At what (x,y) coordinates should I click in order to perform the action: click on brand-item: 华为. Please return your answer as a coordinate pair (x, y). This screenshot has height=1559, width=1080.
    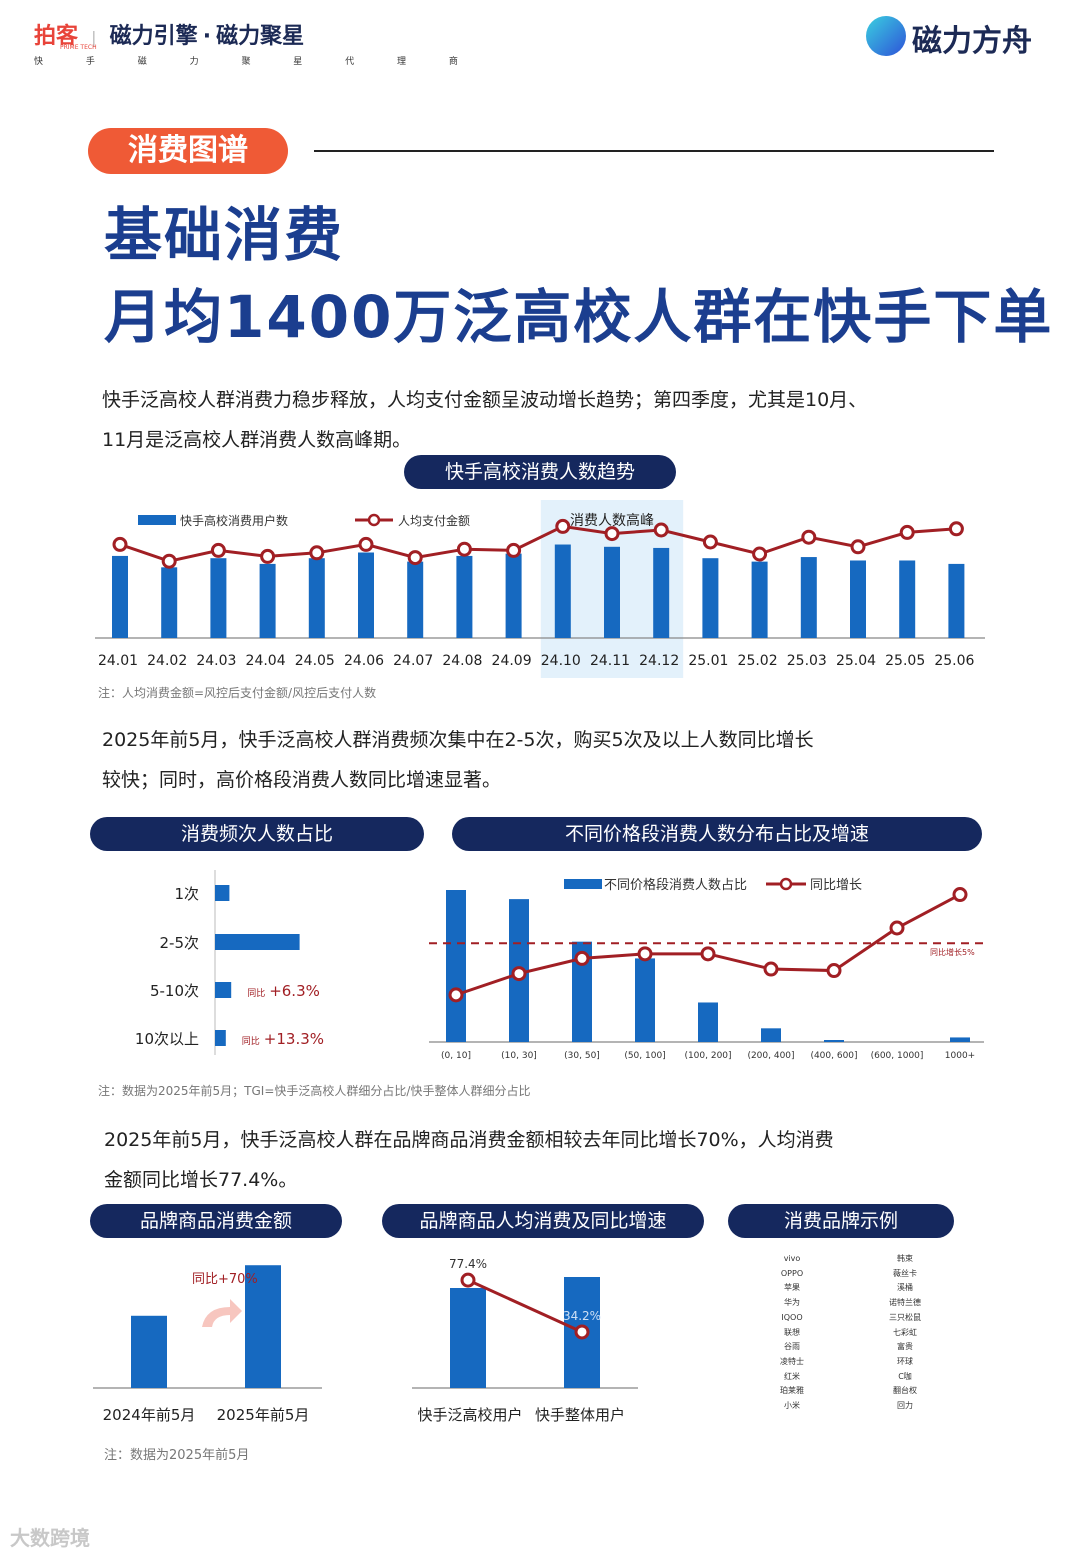
    Looking at the image, I should click on (792, 1303).